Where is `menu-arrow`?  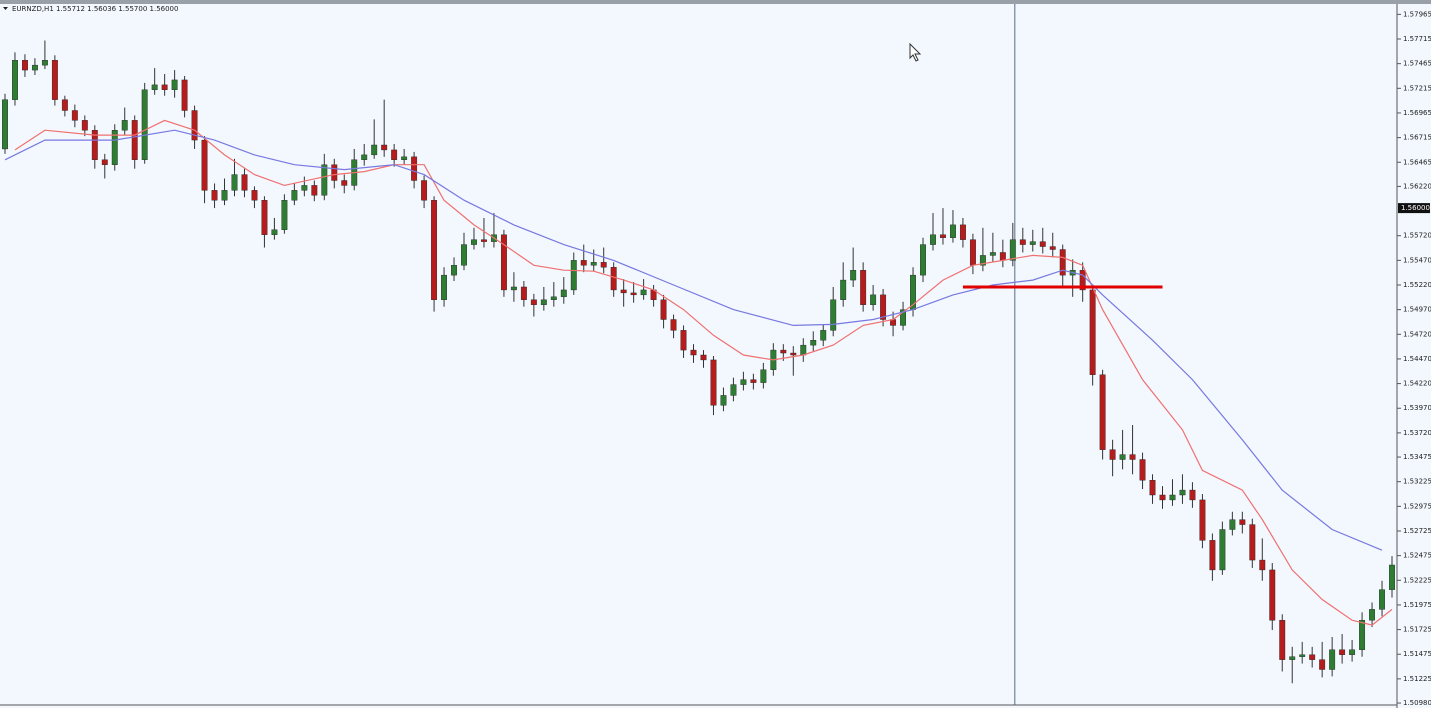
menu-arrow is located at coordinates (5, 8).